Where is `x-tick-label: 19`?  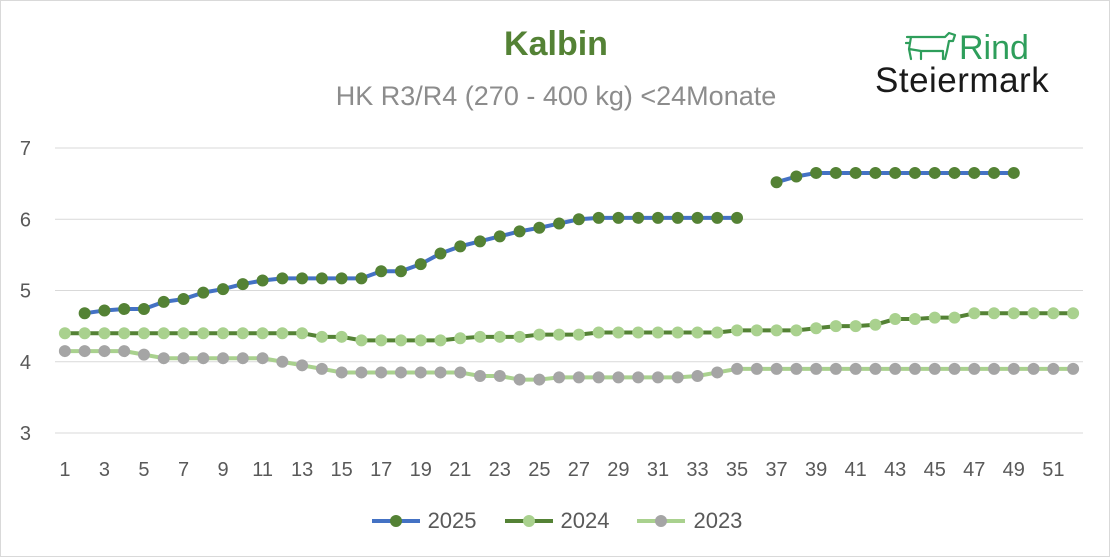
x-tick-label: 19 is located at coordinates (421, 470).